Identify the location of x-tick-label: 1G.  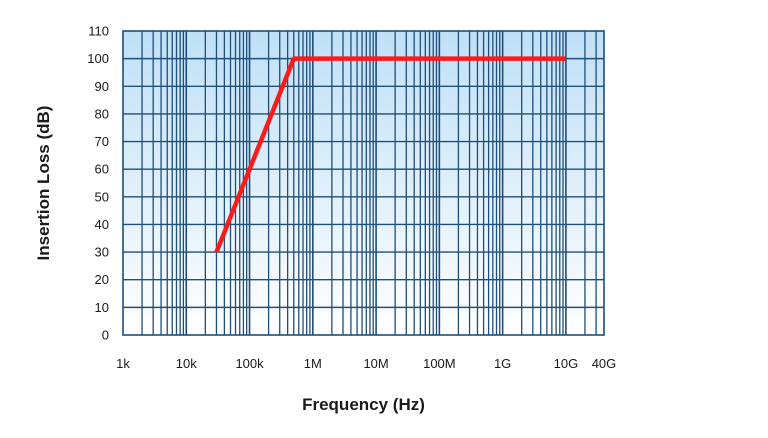
(502, 363).